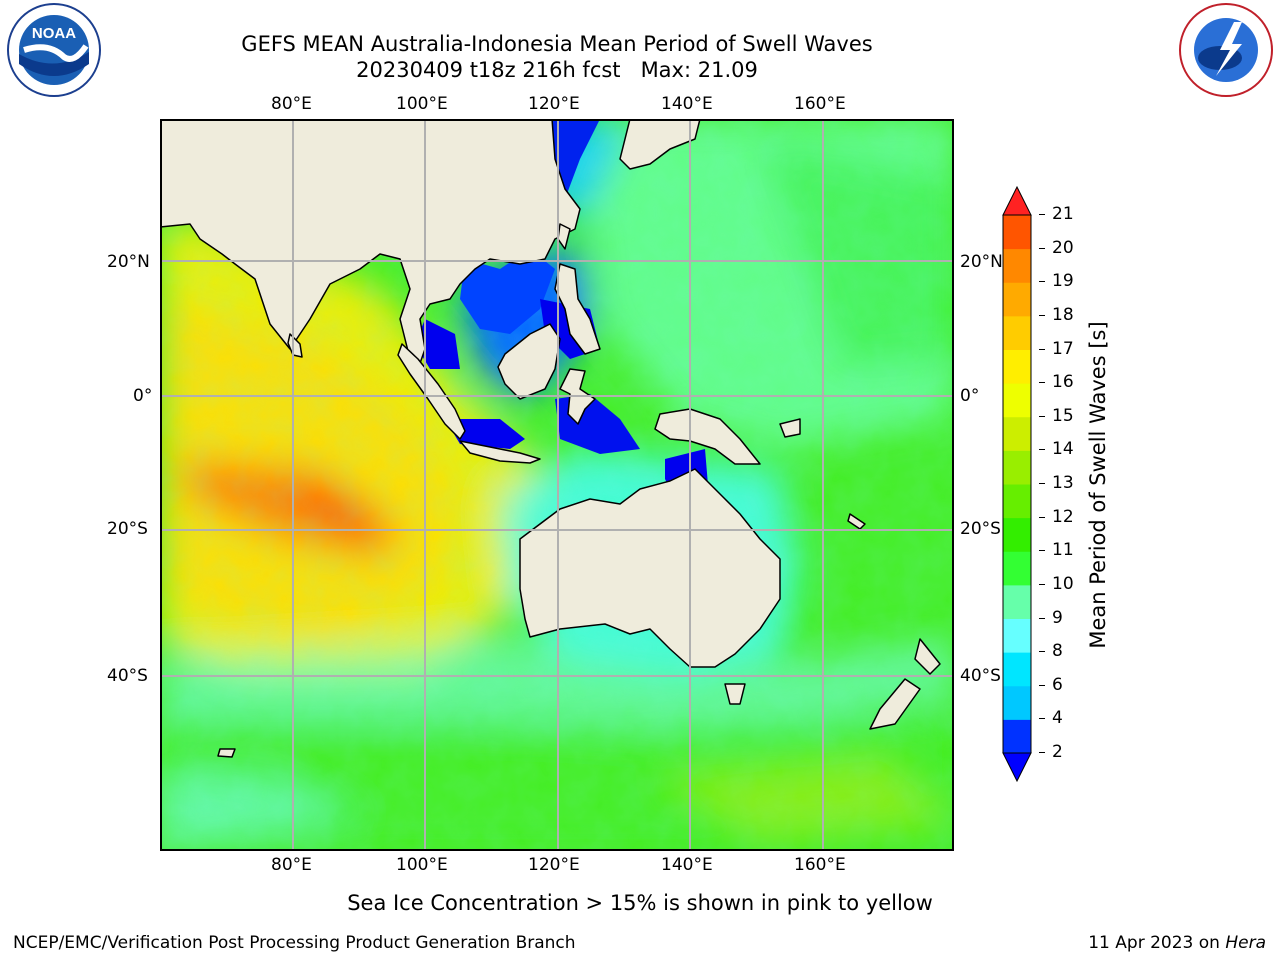 The width and height of the screenshot is (1280, 960). What do you see at coordinates (1098, 485) in the screenshot?
I see `colorbar-label: Mean Period of Swell Waves [s]` at bounding box center [1098, 485].